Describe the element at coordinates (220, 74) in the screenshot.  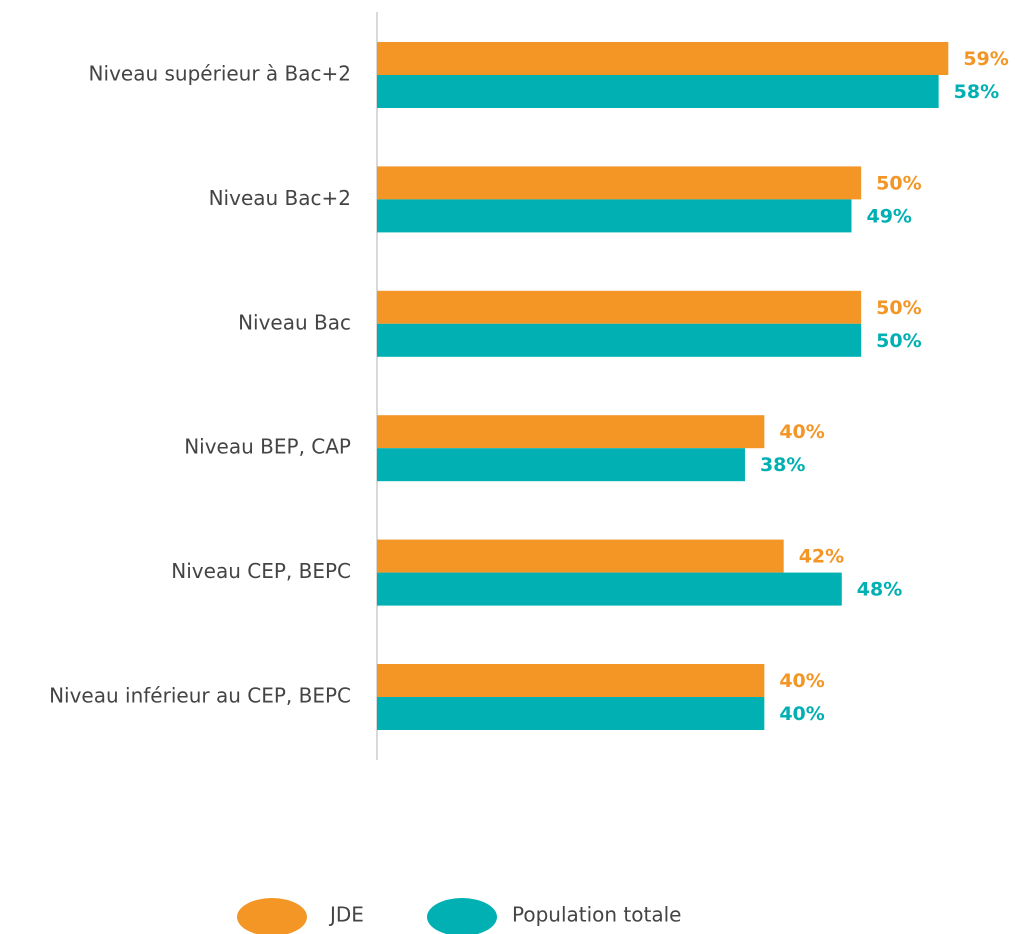
I see `category-label: Niveau supérieur à Bac+2` at that location.